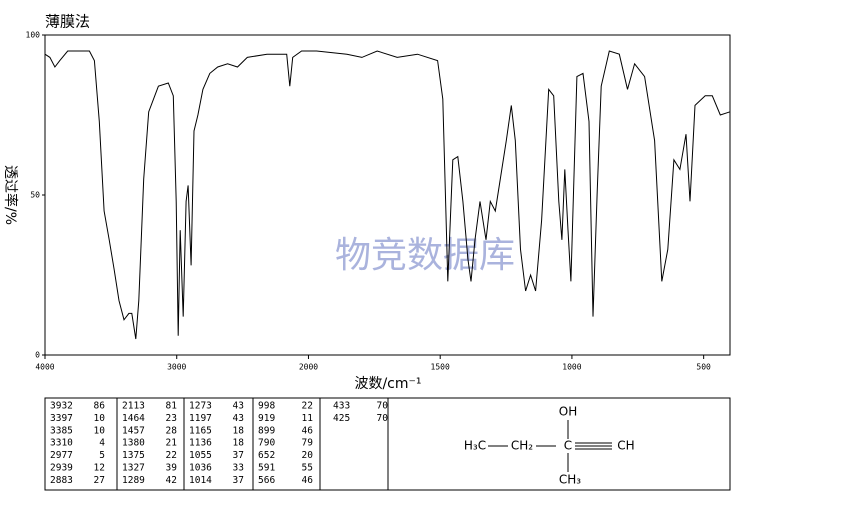 The height and width of the screenshot is (510, 850). I want to click on peak-wavenumber: 1136, so click(200, 443).